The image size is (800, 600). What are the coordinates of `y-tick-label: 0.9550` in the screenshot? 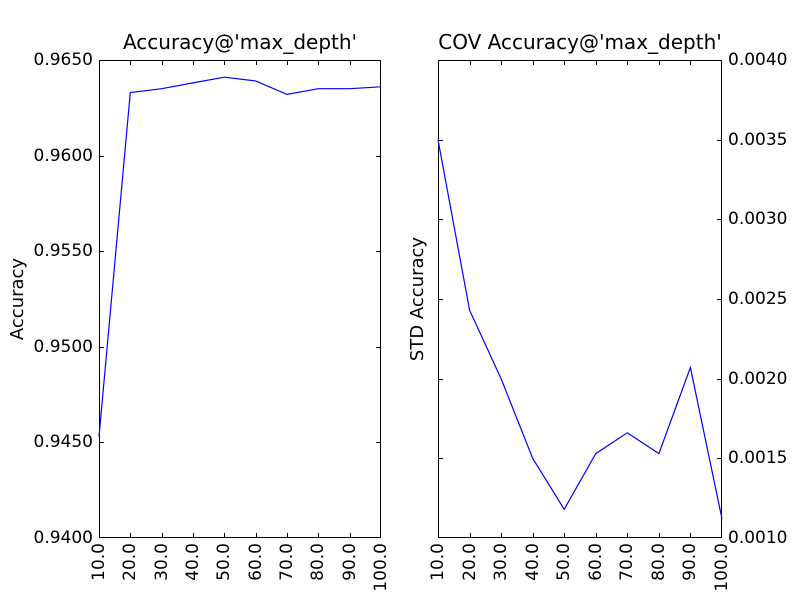 It's located at (63, 251).